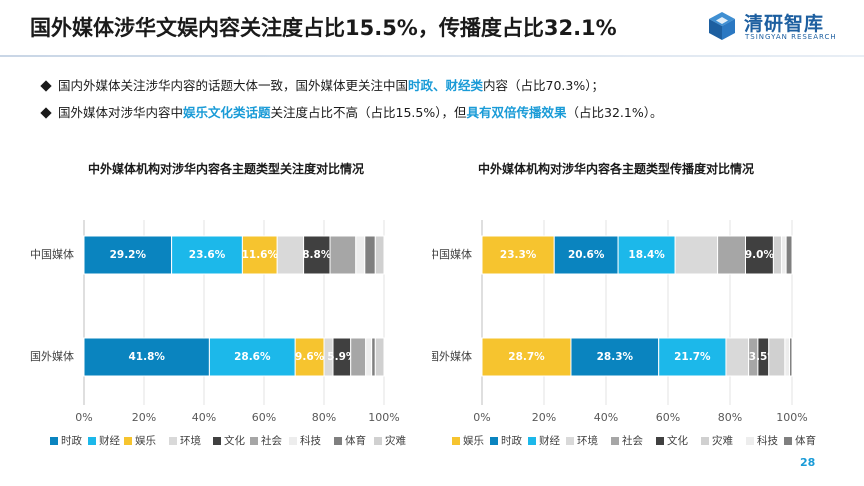 The width and height of the screenshot is (864, 486). I want to click on data-label: 29.2%, so click(128, 255).